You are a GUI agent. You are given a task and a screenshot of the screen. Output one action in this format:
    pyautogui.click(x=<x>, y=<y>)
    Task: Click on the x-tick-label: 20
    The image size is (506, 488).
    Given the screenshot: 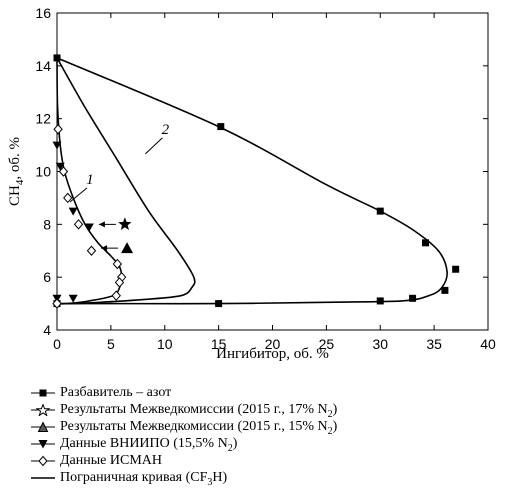 What is the action you would take?
    pyautogui.click(x=273, y=344)
    